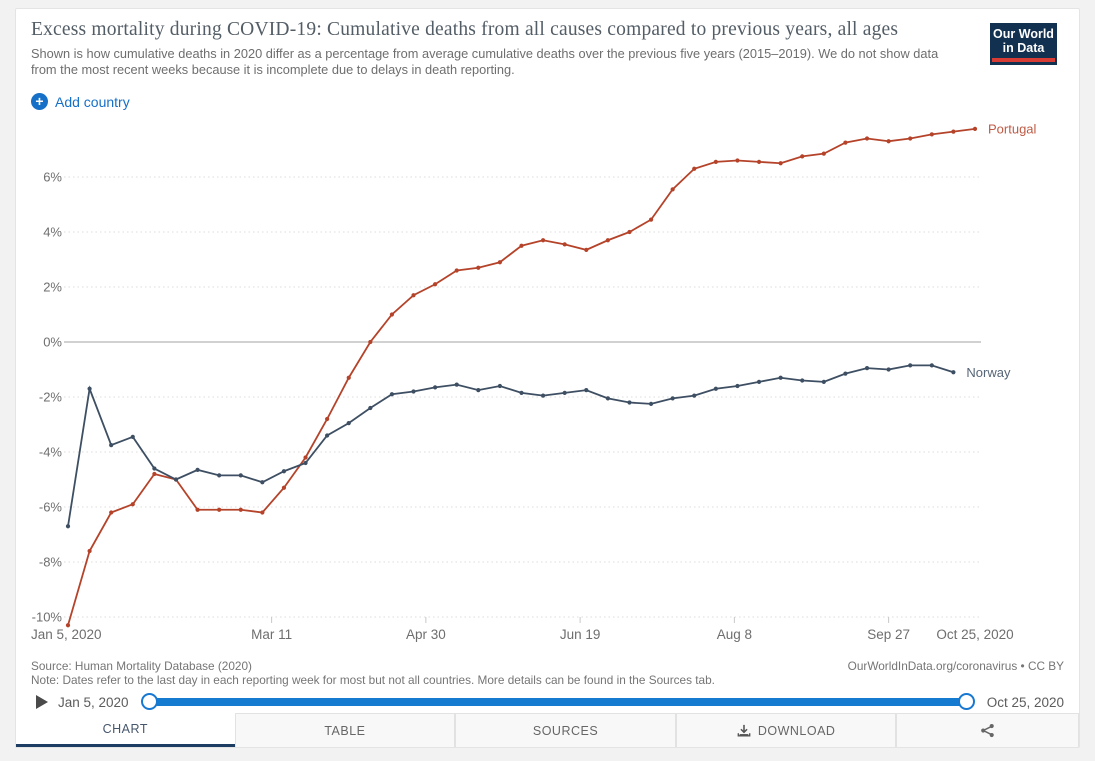 The width and height of the screenshot is (1095, 761). I want to click on play-button, so click(42, 702).